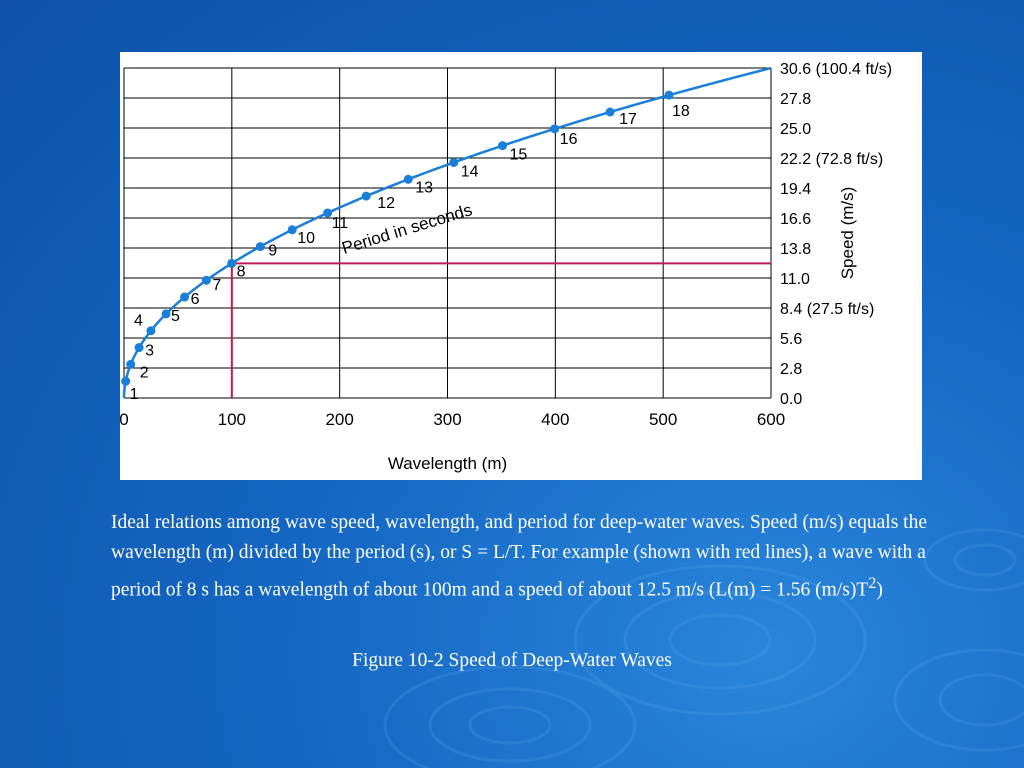 The height and width of the screenshot is (768, 1024). I want to click on period-label: 6, so click(195, 299).